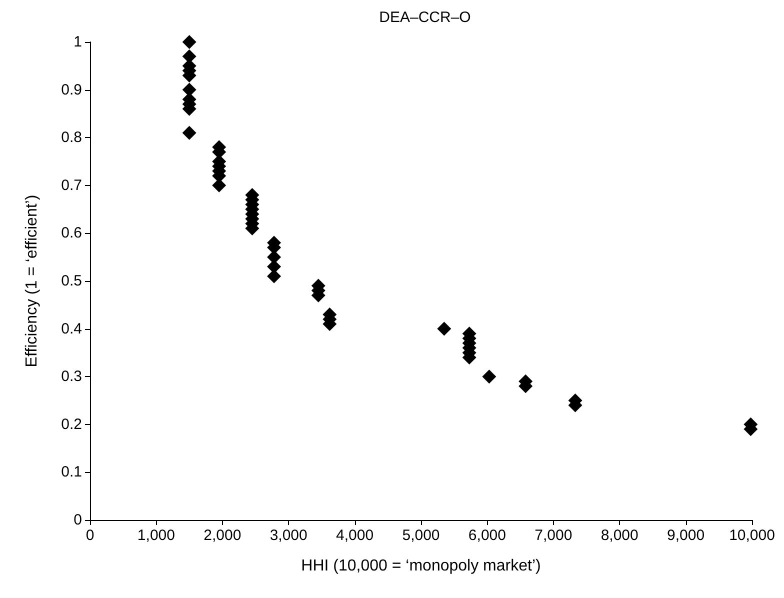 The image size is (784, 598). What do you see at coordinates (71, 137) in the screenshot?
I see `y-tick-label: 0.8` at bounding box center [71, 137].